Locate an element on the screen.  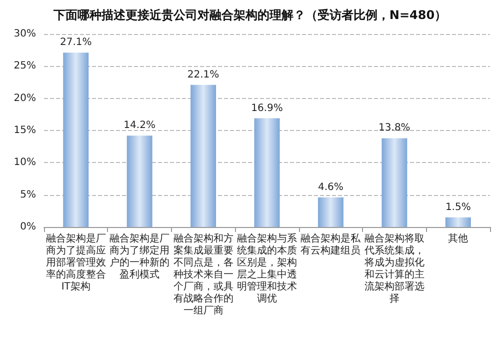
data-label: 4.6% is located at coordinates (331, 187).